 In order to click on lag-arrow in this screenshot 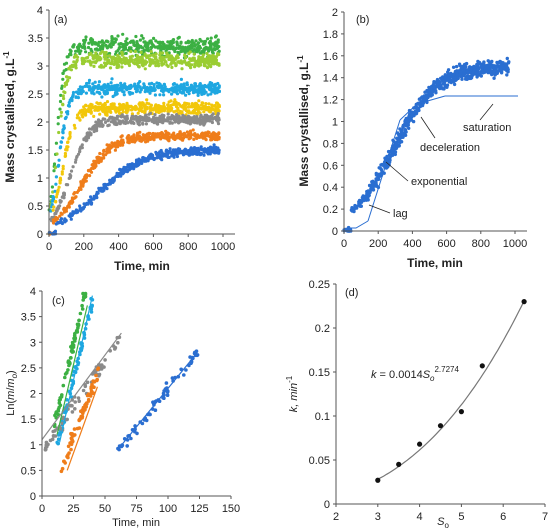, I will do `click(379, 209)`.